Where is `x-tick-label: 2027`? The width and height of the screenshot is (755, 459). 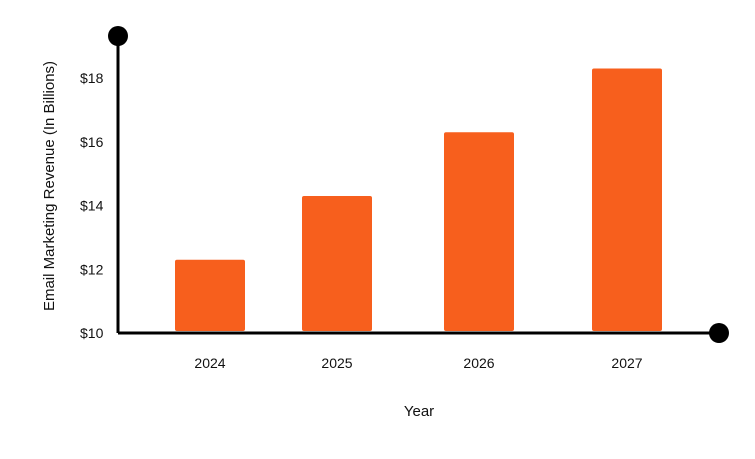 x-tick-label: 2027 is located at coordinates (626, 363).